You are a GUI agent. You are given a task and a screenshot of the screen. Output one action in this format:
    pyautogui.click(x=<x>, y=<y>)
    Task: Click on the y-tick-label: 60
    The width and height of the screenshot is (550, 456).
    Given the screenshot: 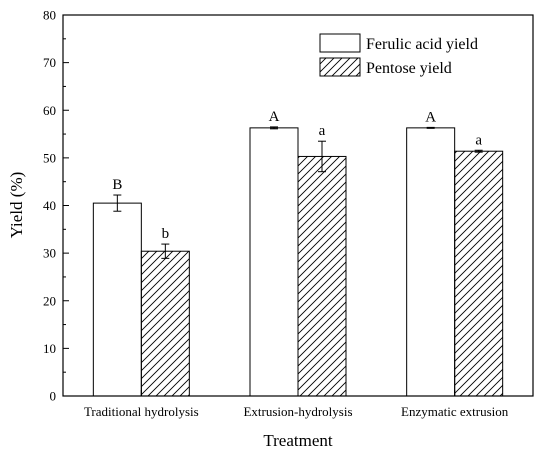 What is the action you would take?
    pyautogui.click(x=49, y=110)
    